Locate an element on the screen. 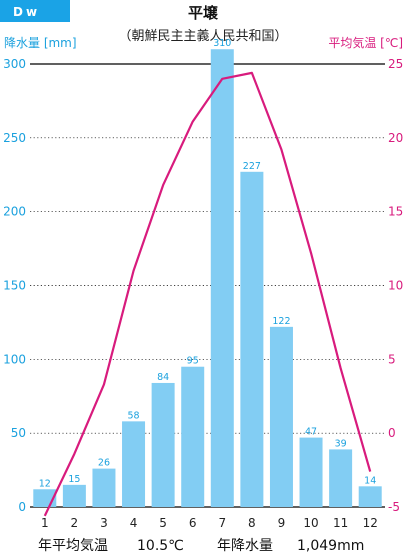  temperature-tick-label: 20 is located at coordinates (395, 138).